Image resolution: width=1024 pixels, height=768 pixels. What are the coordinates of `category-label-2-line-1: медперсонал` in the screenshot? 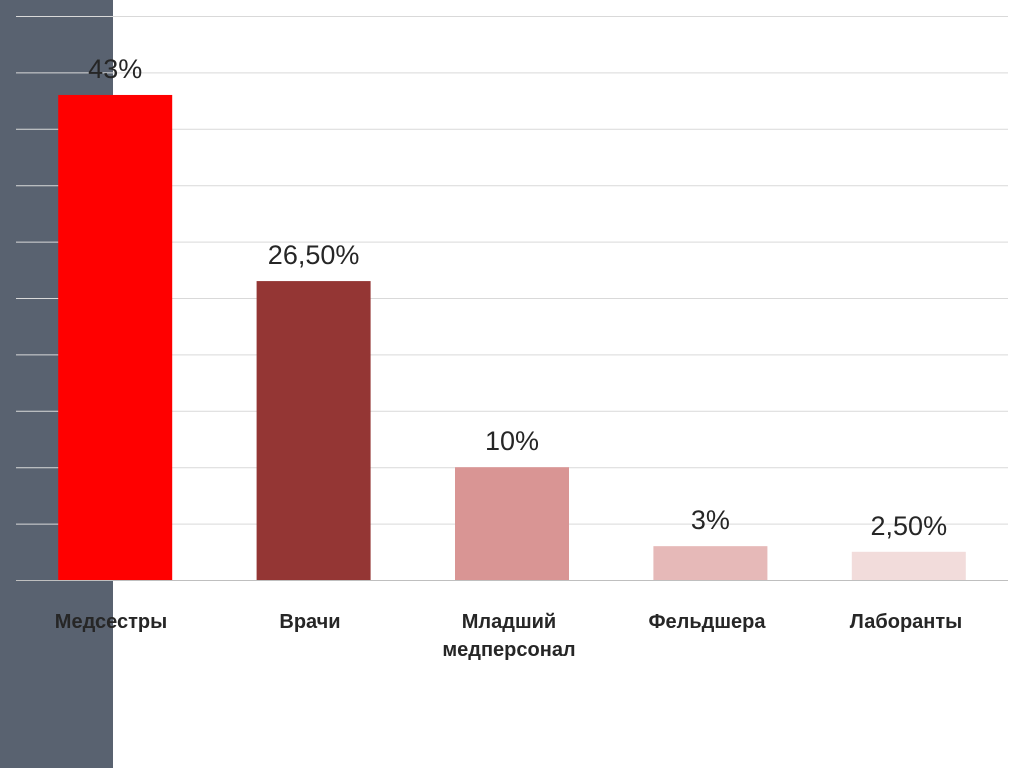 It's located at (509, 650).